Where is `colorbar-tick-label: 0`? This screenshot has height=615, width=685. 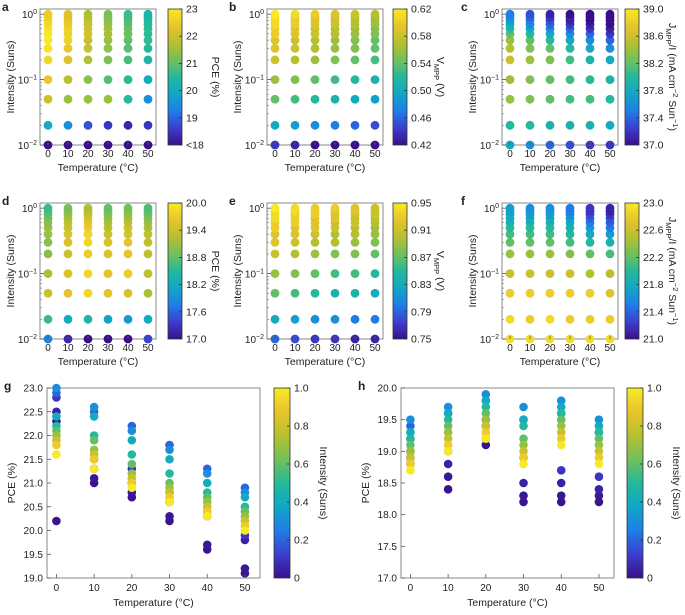
colorbar-tick-label: 0 is located at coordinates (650, 579).